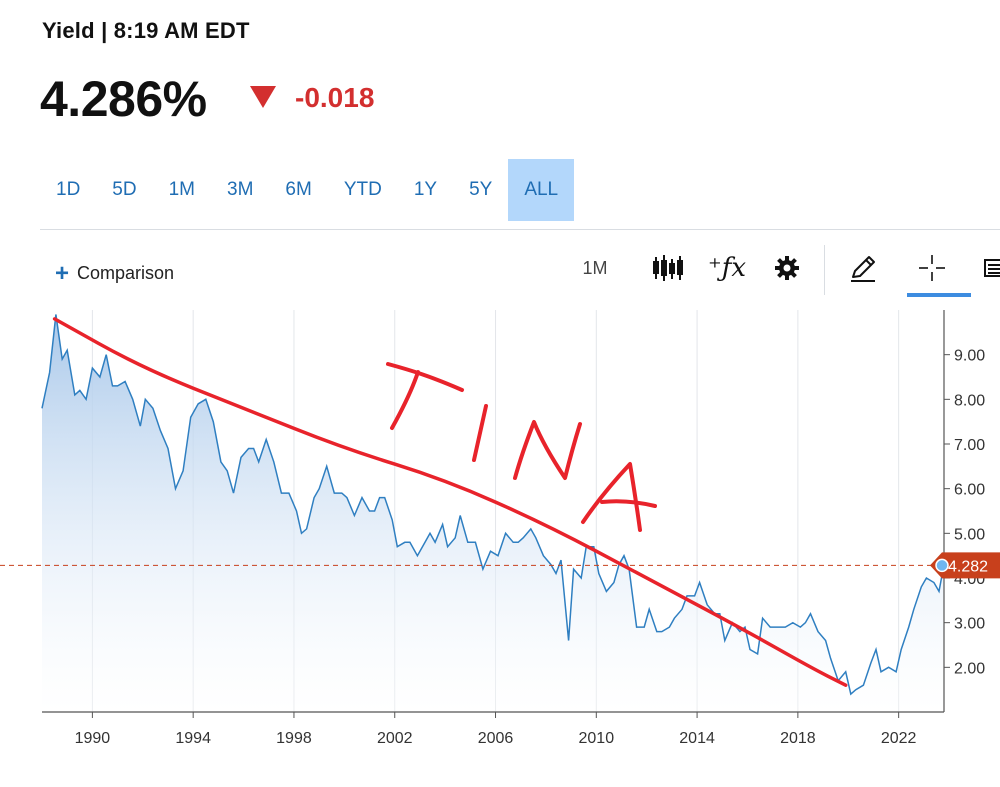 Image resolution: width=1000 pixels, height=787 pixels. What do you see at coordinates (969, 624) in the screenshot?
I see `y-tick-label: 3.00` at bounding box center [969, 624].